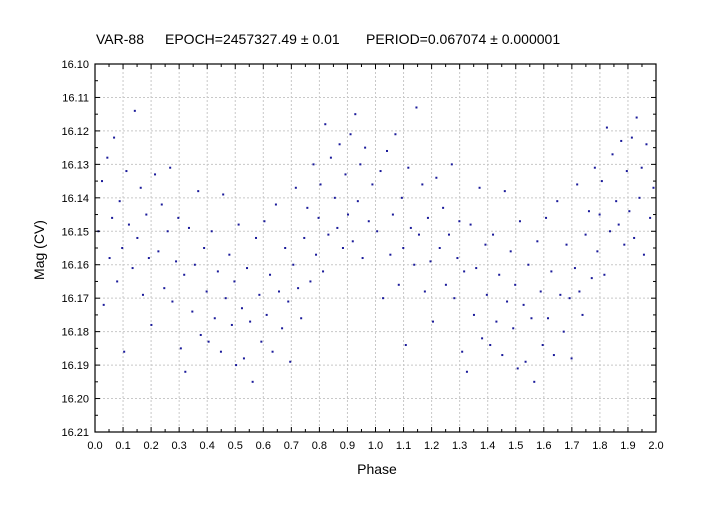 This screenshot has width=702, height=506. Describe the element at coordinates (375, 446) in the screenshot. I see `x-tick-label: 1.0` at that location.